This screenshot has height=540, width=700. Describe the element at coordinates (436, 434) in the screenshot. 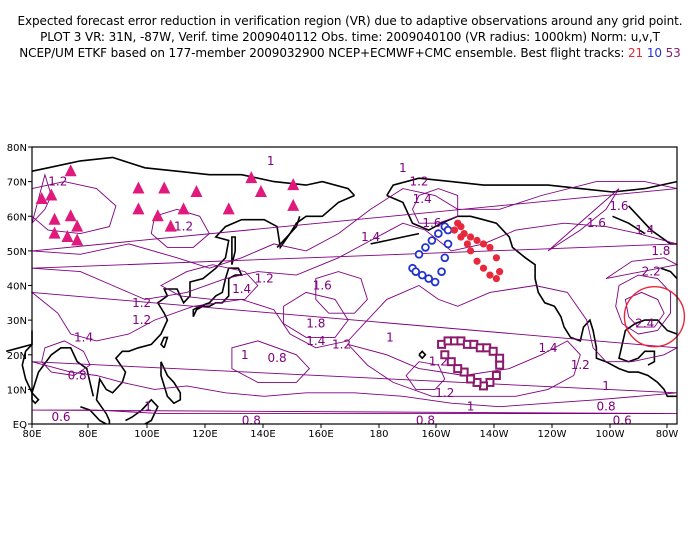

I see `lon-tick-label: 160W` at that location.